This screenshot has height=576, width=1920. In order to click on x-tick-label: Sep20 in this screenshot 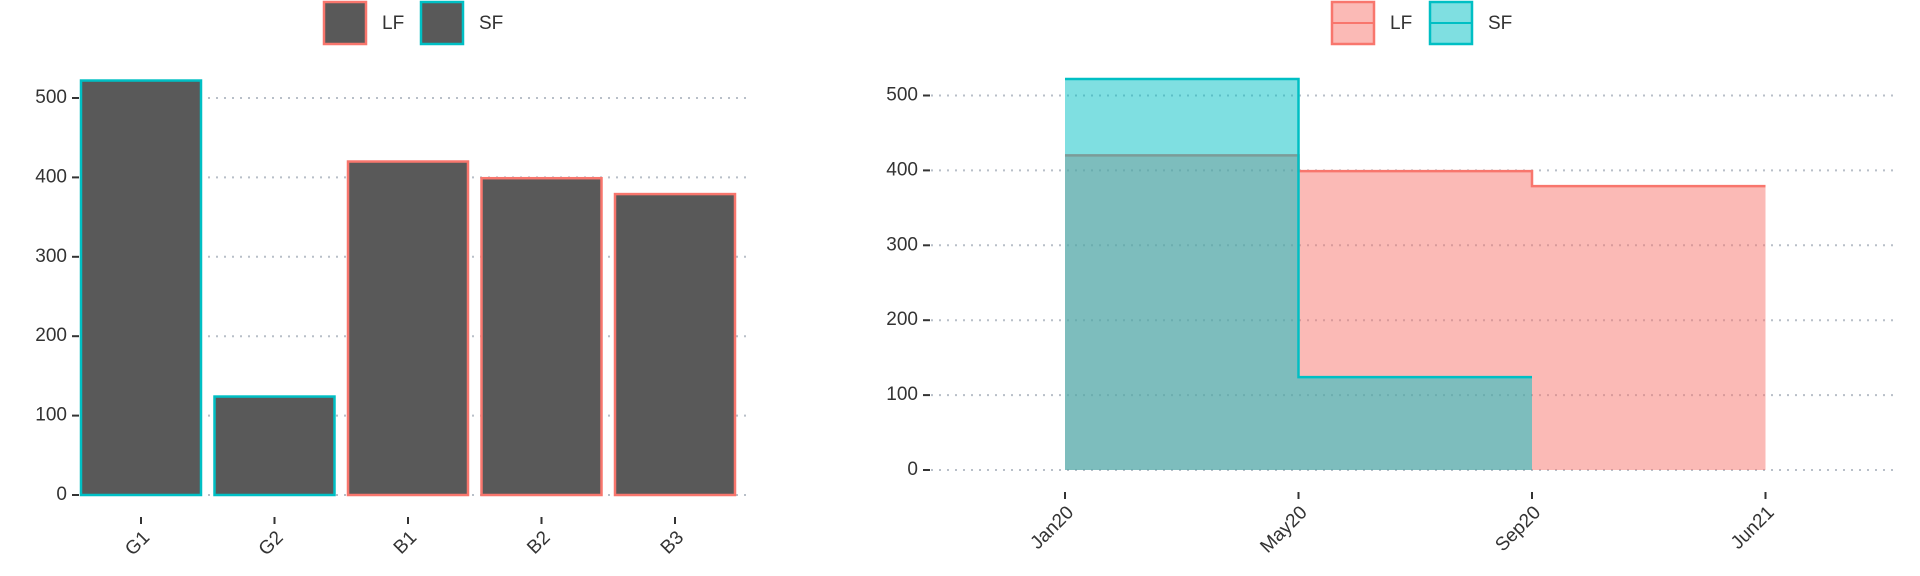, I will do `click(1518, 529)`.